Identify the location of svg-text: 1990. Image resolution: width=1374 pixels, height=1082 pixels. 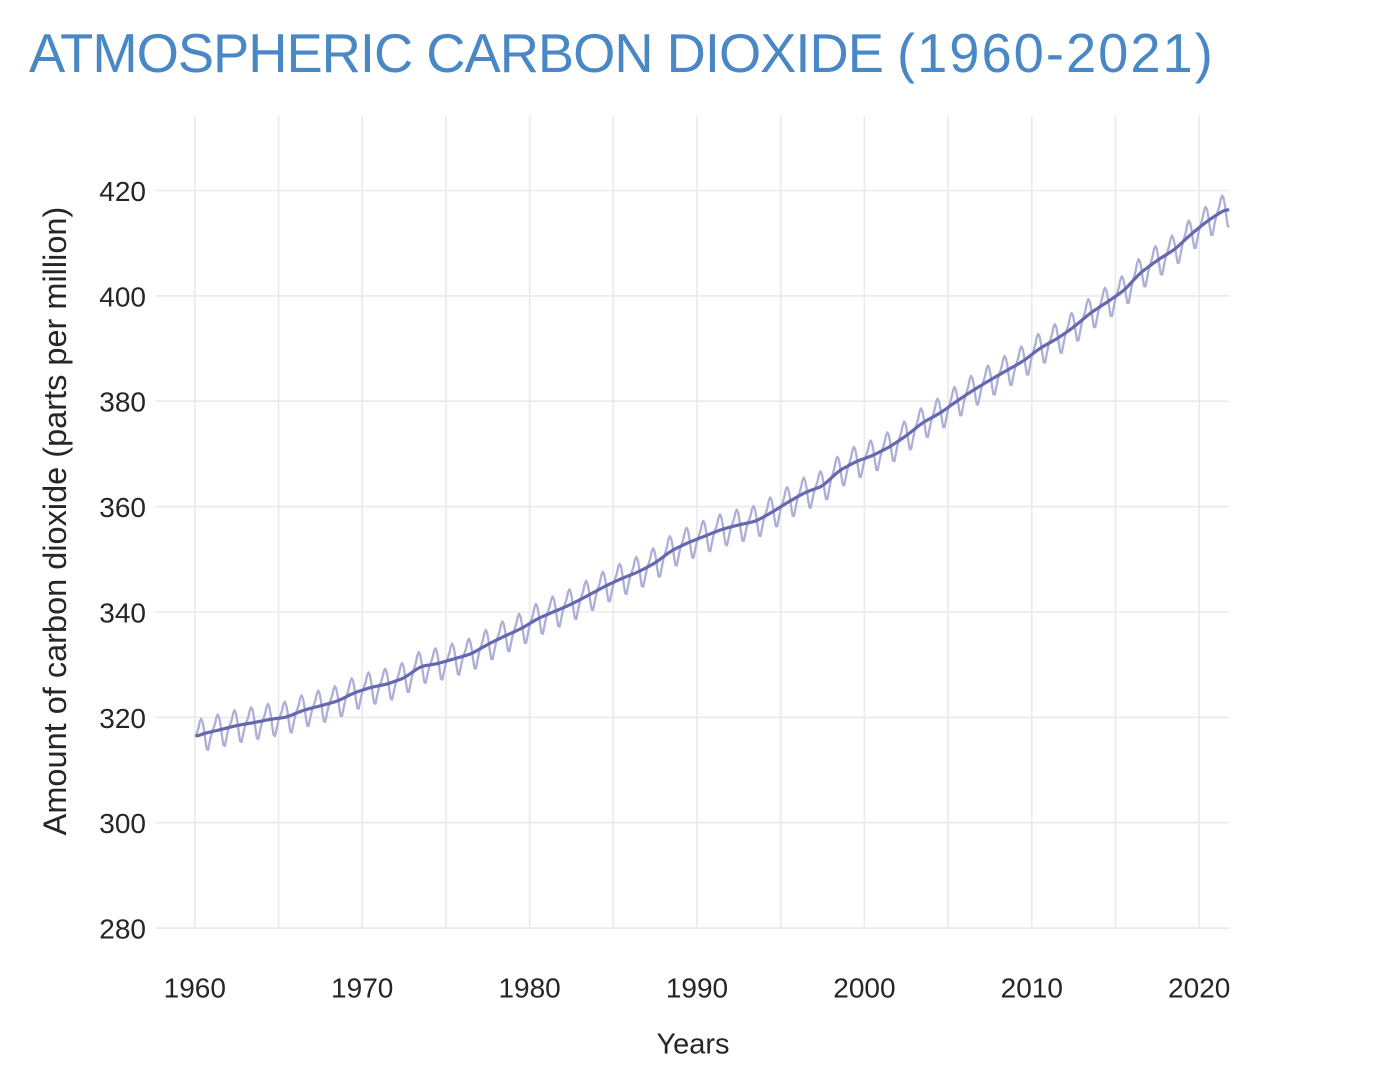
(697, 988).